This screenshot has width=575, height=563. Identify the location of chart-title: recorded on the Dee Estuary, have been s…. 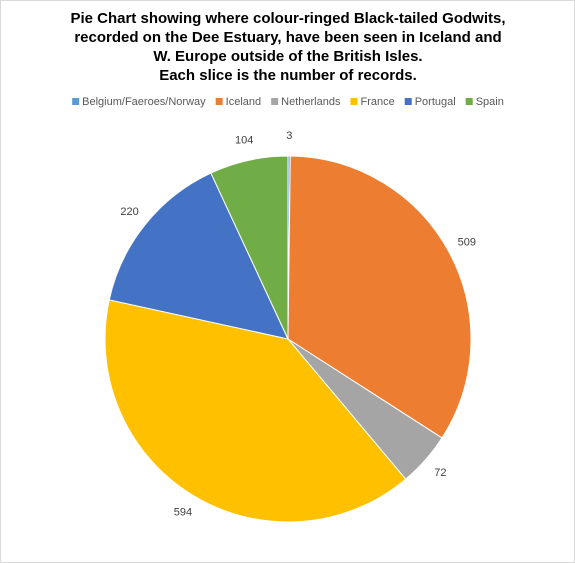
(287, 37).